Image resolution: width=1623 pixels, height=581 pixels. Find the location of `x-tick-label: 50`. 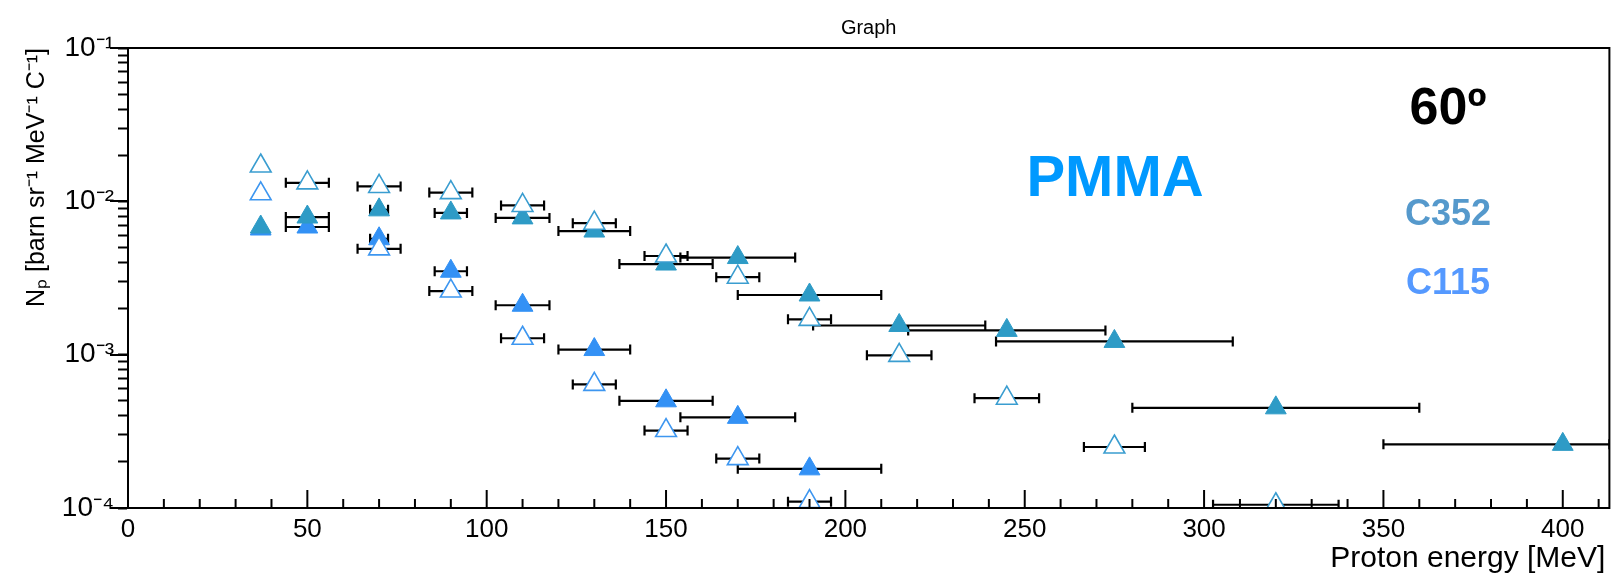

x-tick-label: 50 is located at coordinates (307, 527).